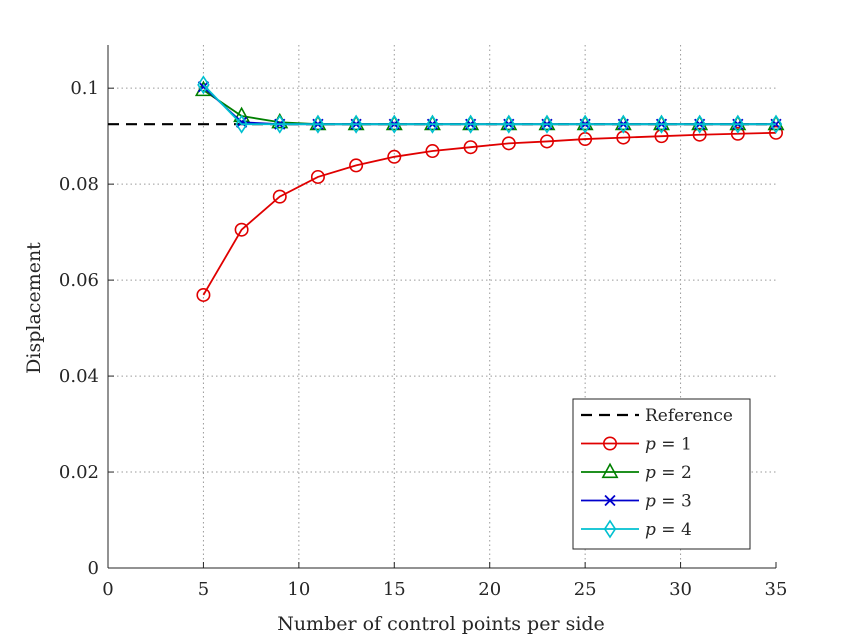  I want to click on legend-entry: Reference, so click(657, 416).